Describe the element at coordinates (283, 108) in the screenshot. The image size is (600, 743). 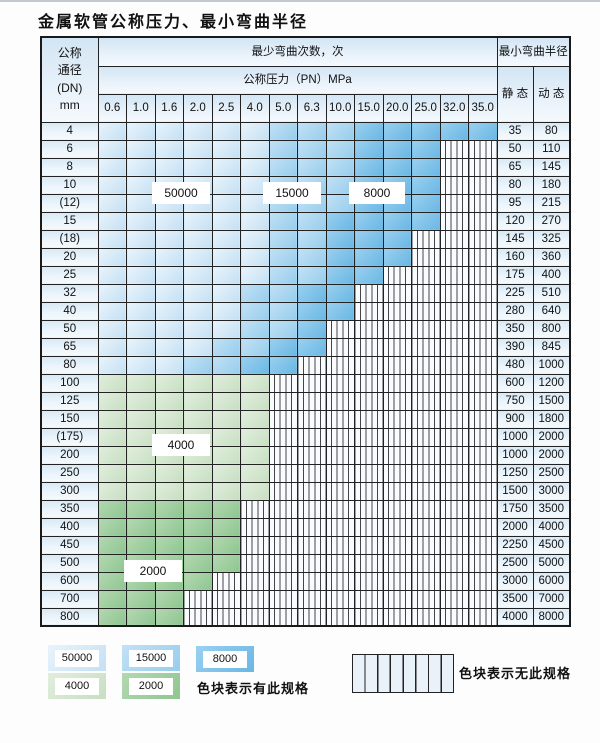
I see `pressure-col-5.0: 5.0` at that location.